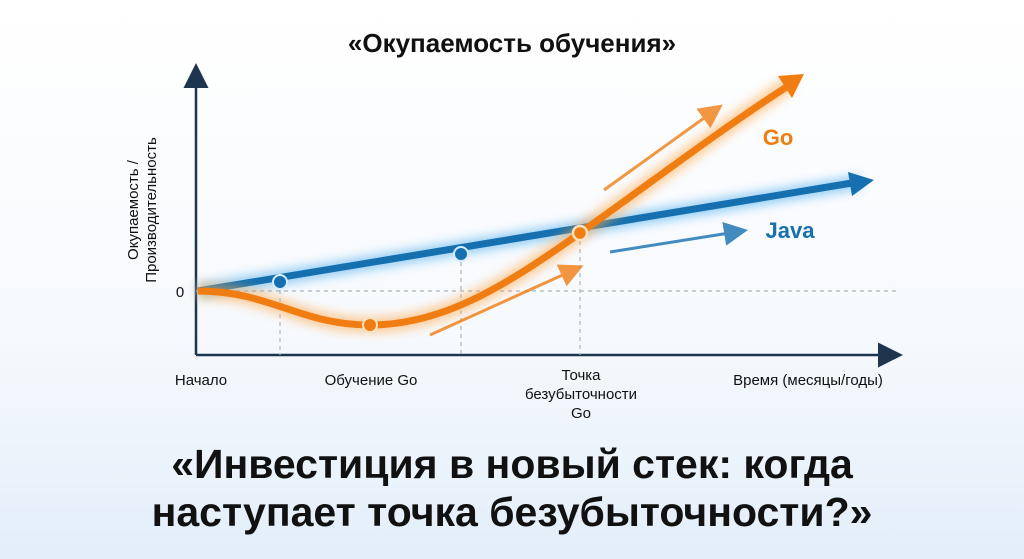 The height and width of the screenshot is (559, 1024). Describe the element at coordinates (370, 325) in the screenshot. I see `go-point` at that location.